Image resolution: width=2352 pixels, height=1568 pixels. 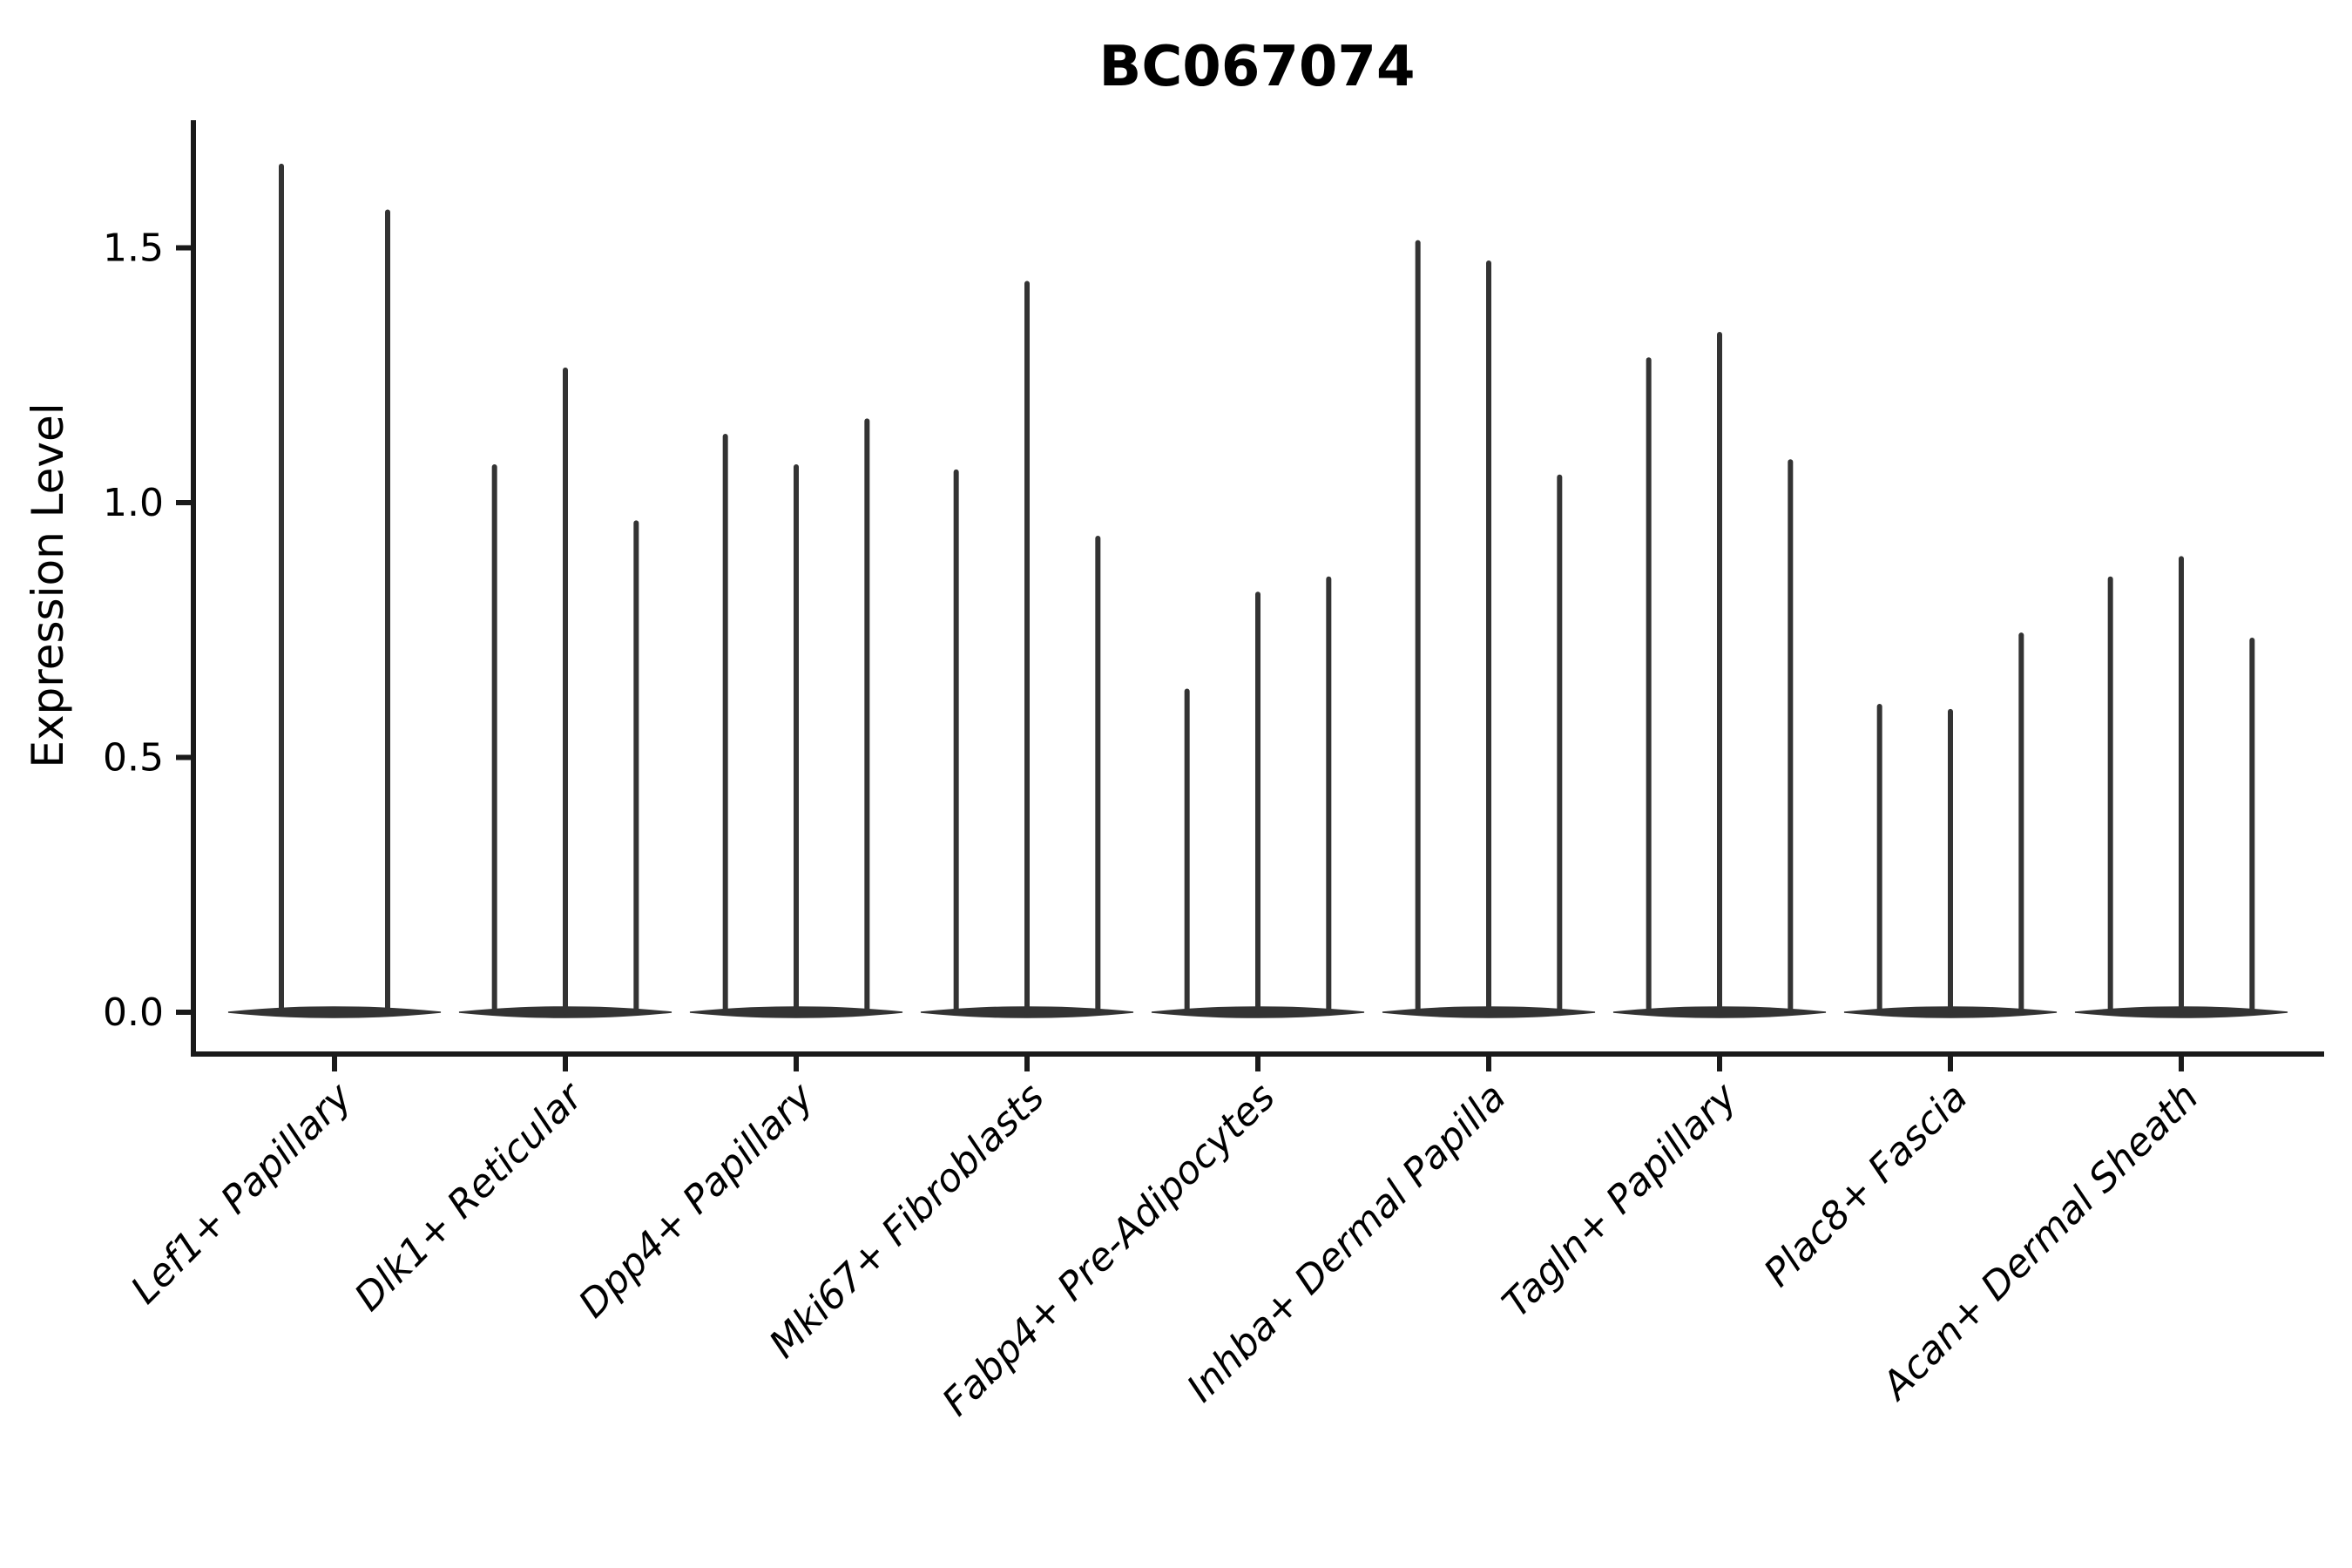 What do you see at coordinates (1257, 67) in the screenshot?
I see `chart-title: BC067074` at bounding box center [1257, 67].